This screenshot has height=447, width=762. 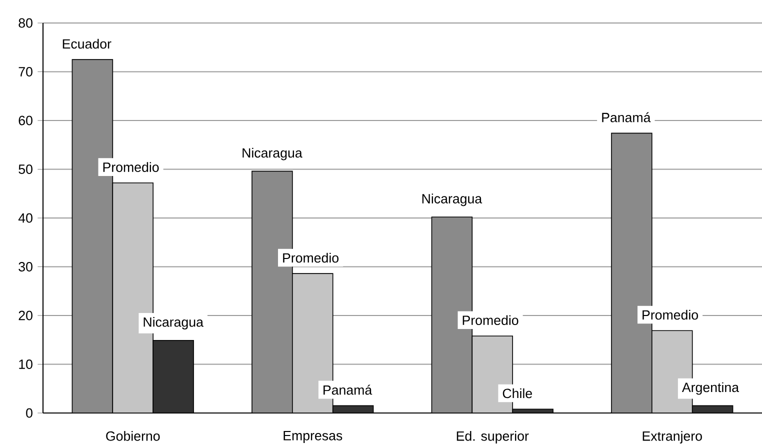 What do you see at coordinates (313, 437) in the screenshot?
I see `x-tick-label: Empresas` at bounding box center [313, 437].